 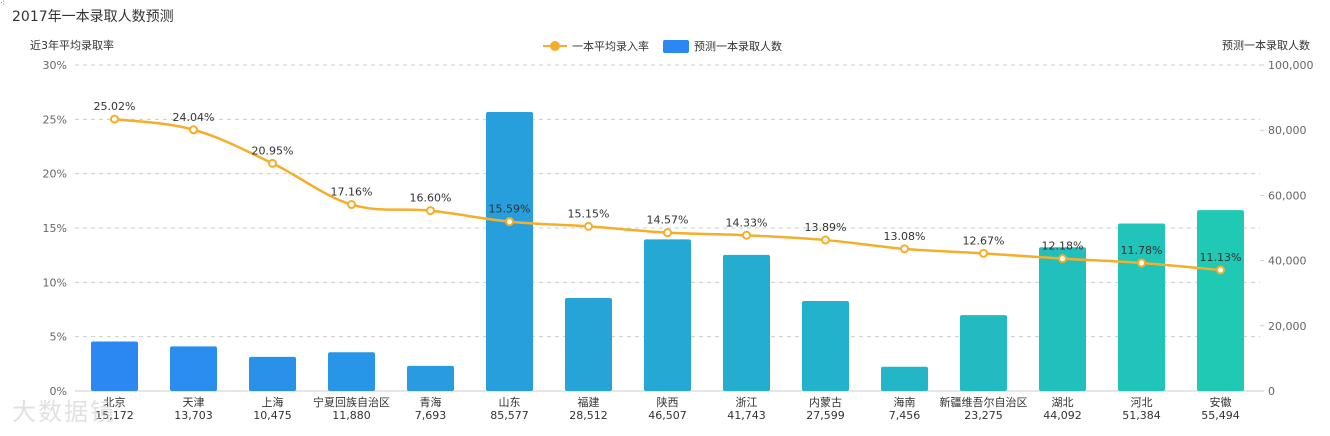 What do you see at coordinates (93, 17) in the screenshot?
I see `chart-title: 2017年一本录取人数预测` at bounding box center [93, 17].